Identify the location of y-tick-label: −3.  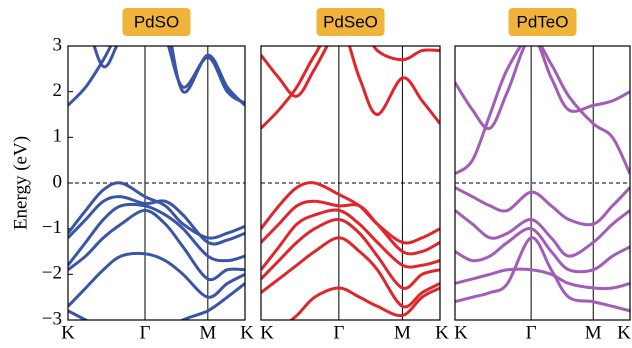
(52, 318).